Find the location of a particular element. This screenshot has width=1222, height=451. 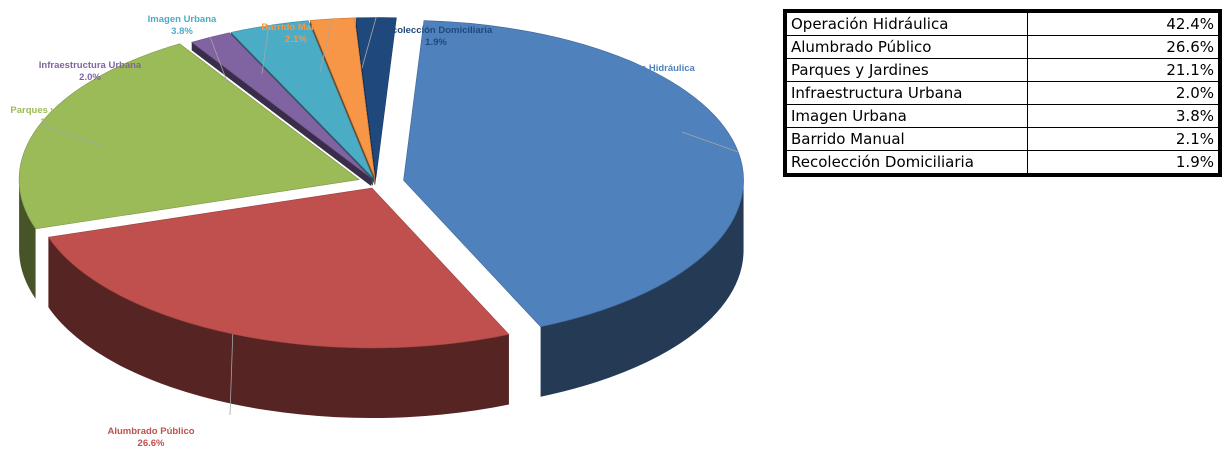

table-row: Parques y Jardines 21.1% is located at coordinates (1002, 70).